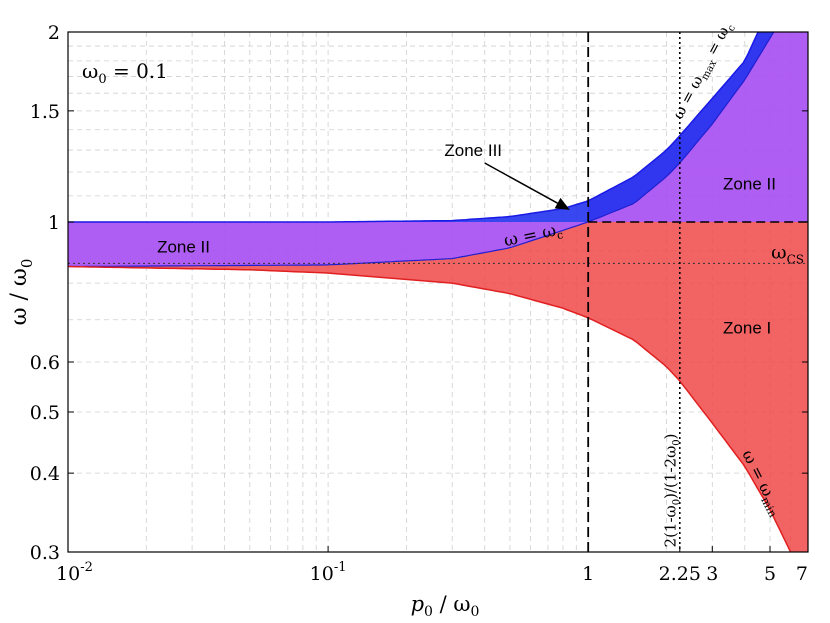 The image size is (830, 623). I want to click on zone-label-zone-iii: Zone III, so click(473, 150).